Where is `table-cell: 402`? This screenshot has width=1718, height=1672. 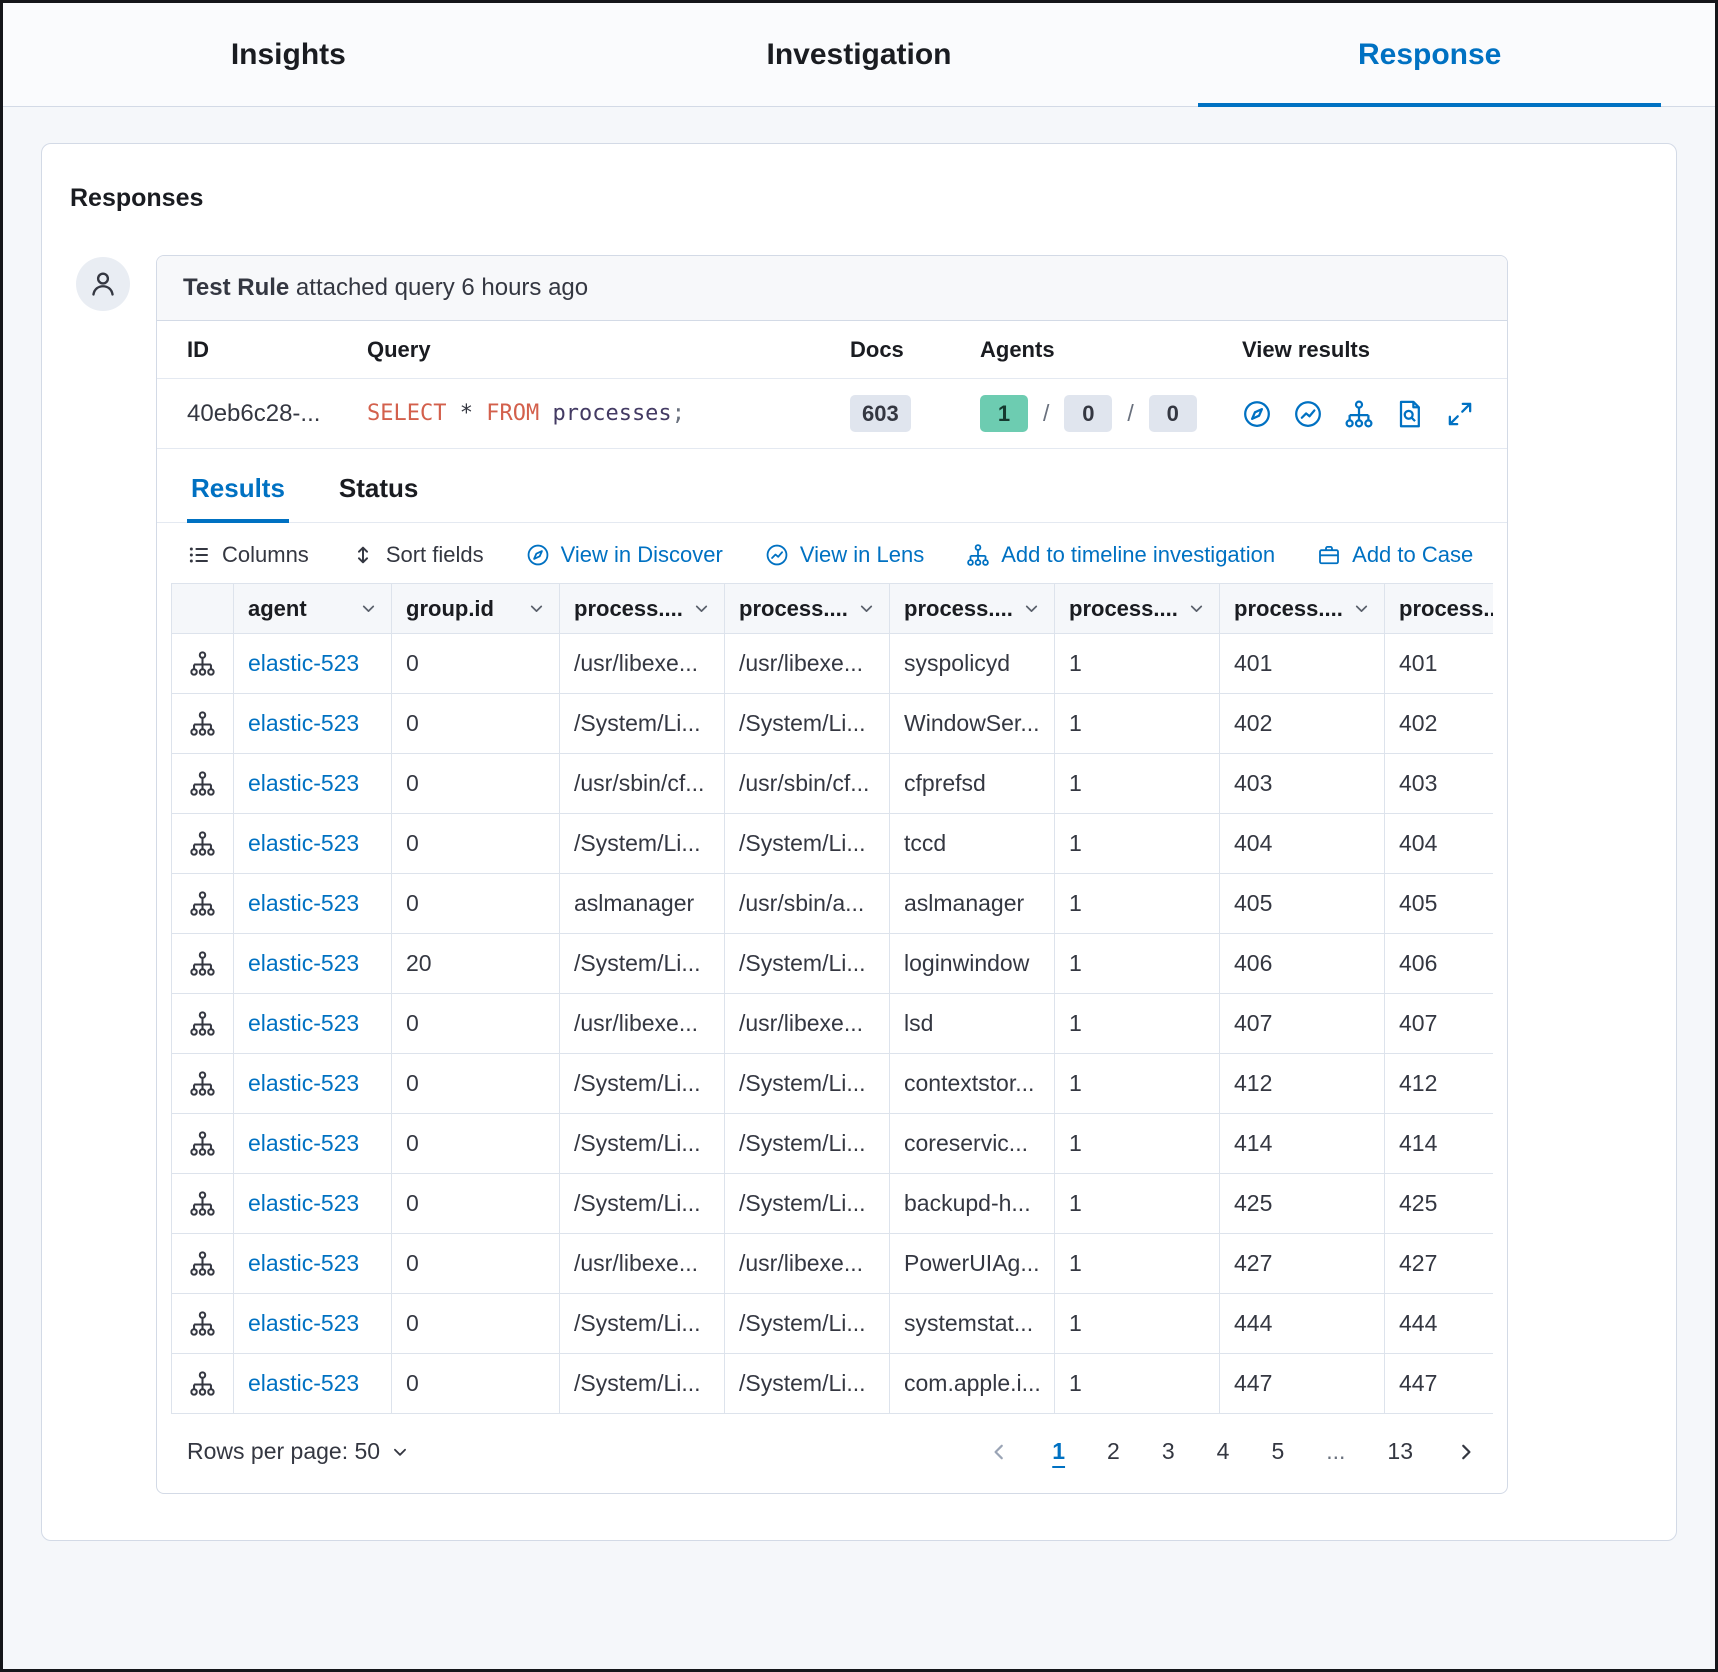
table-cell: 402 is located at coordinates (1438, 723).